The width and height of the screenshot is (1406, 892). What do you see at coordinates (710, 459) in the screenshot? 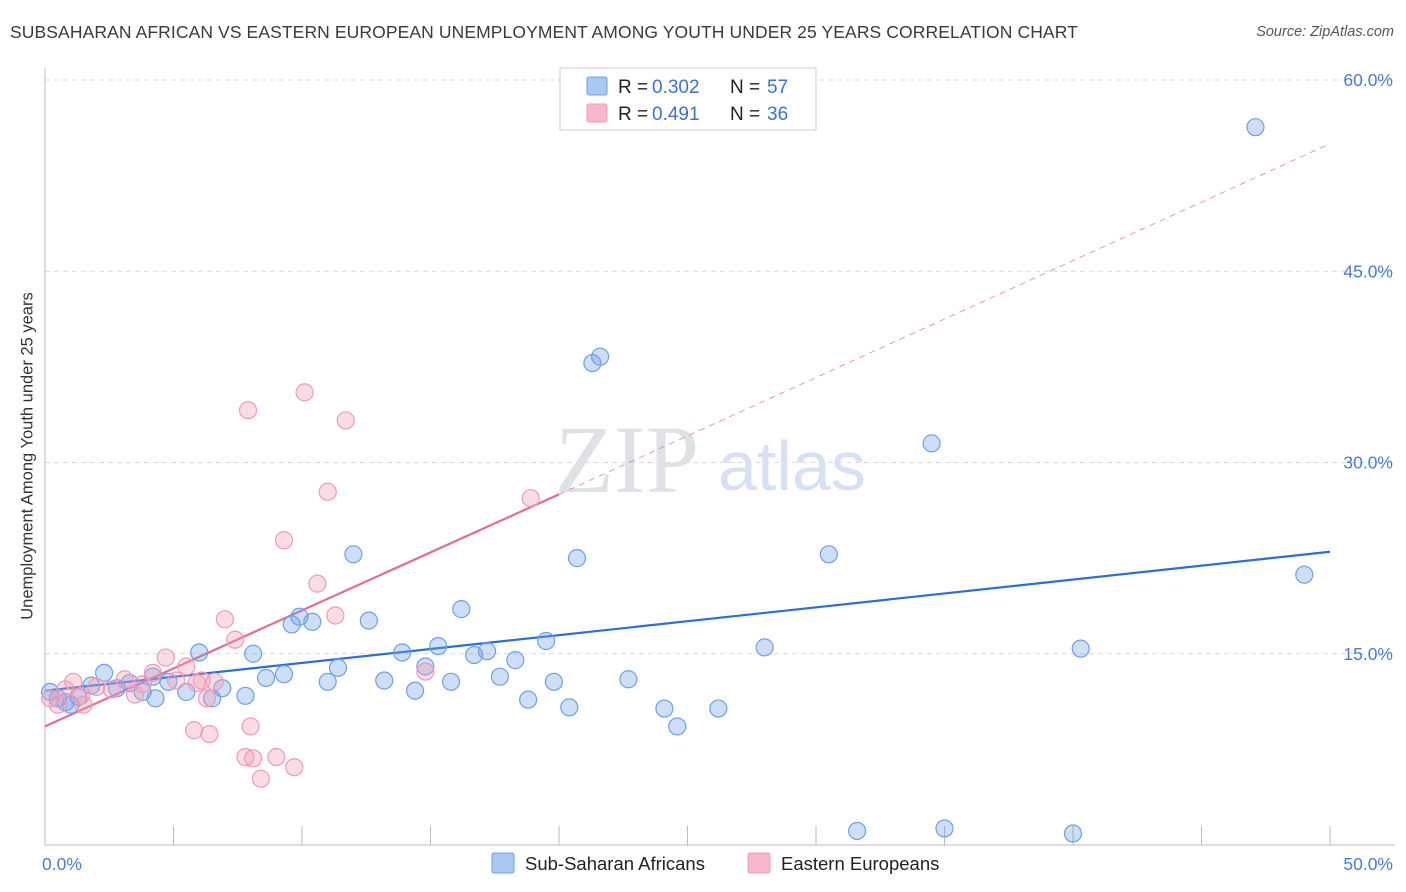
I see `watermark: ZIP atlas` at bounding box center [710, 459].